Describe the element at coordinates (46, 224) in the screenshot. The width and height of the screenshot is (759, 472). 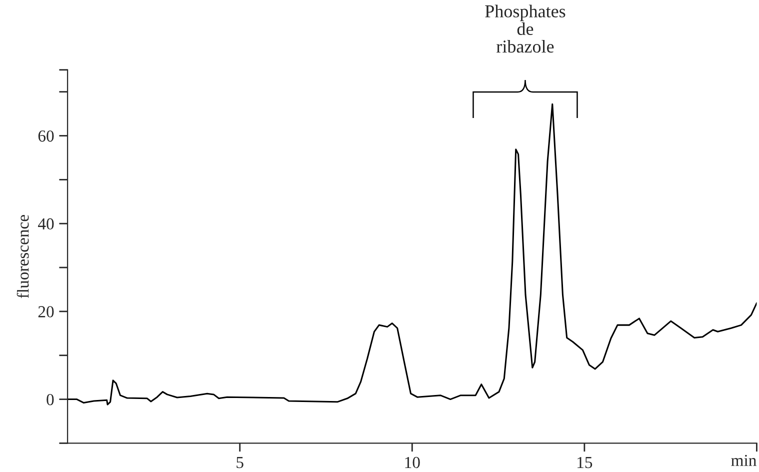
I see `y-tick-label: 40` at that location.